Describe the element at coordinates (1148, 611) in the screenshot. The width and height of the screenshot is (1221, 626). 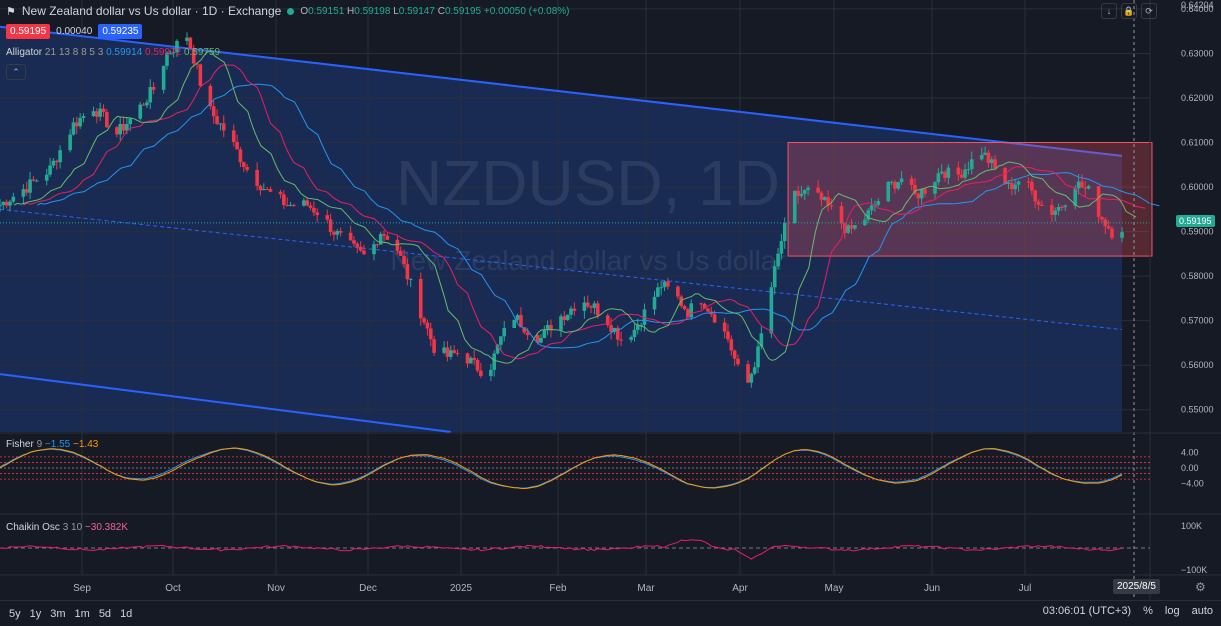
I see `percent-toggle: %` at that location.